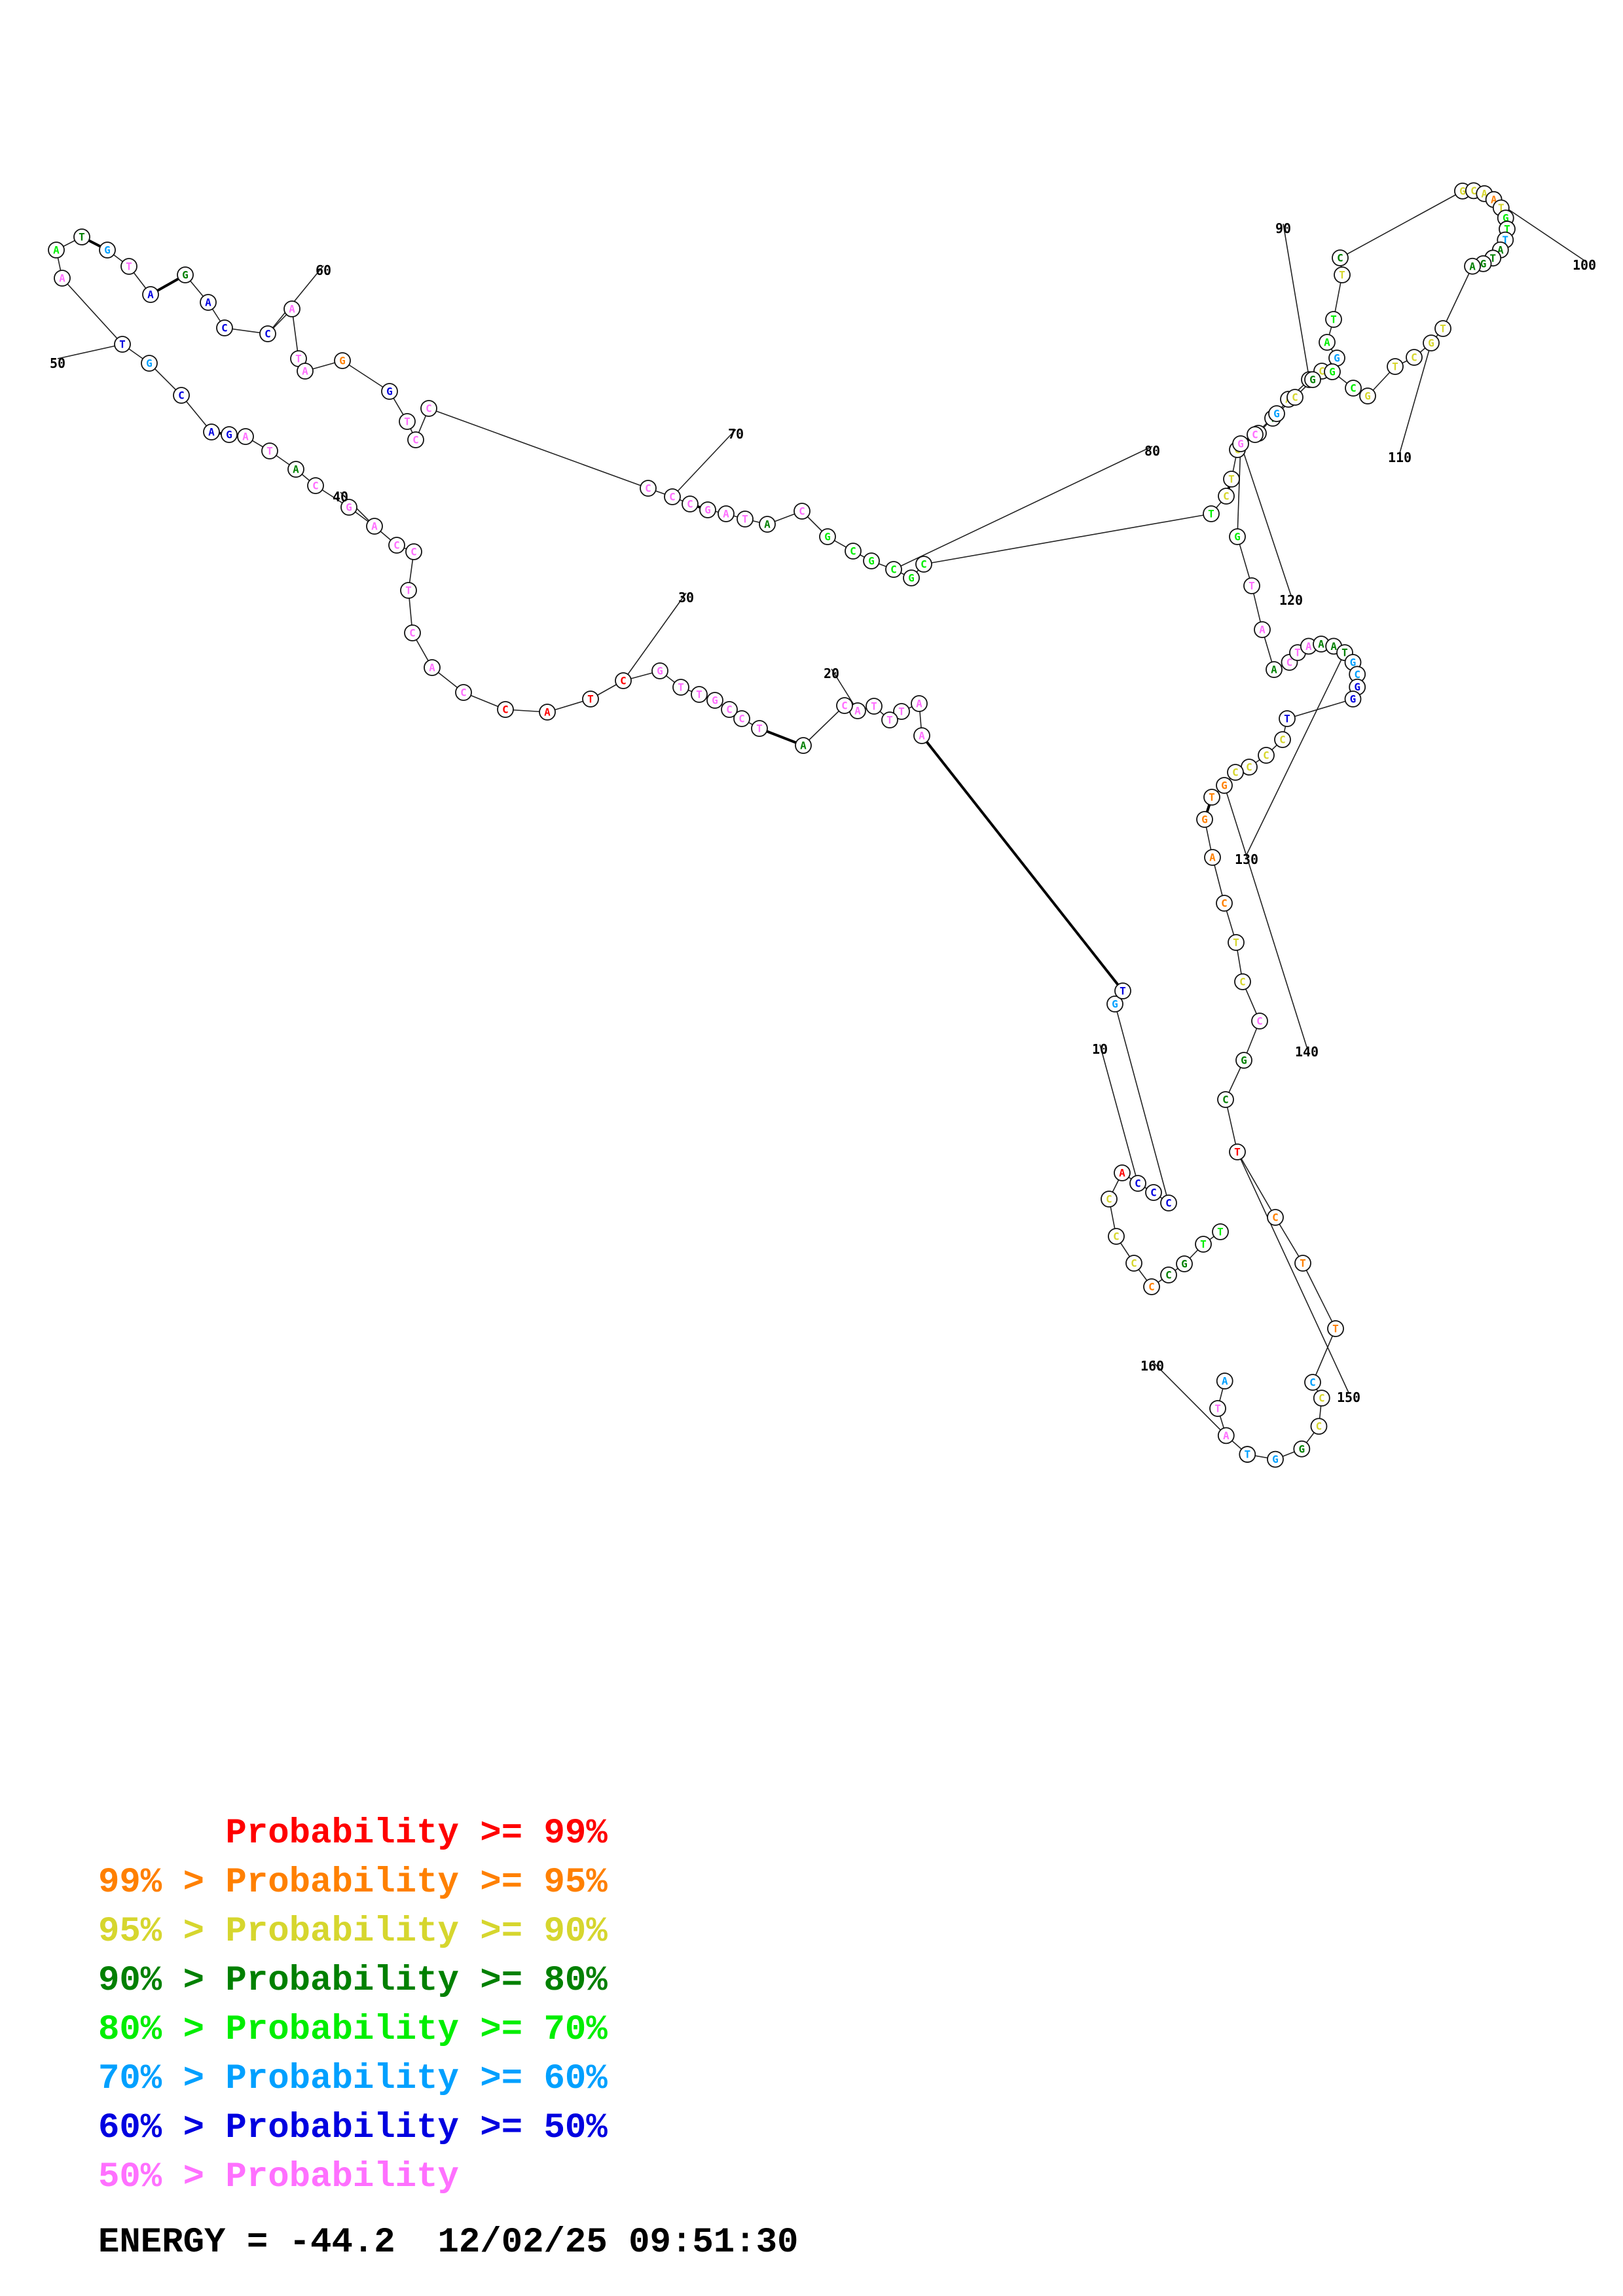  What do you see at coordinates (1400, 457) in the screenshot?
I see `position-label: 110` at bounding box center [1400, 457].